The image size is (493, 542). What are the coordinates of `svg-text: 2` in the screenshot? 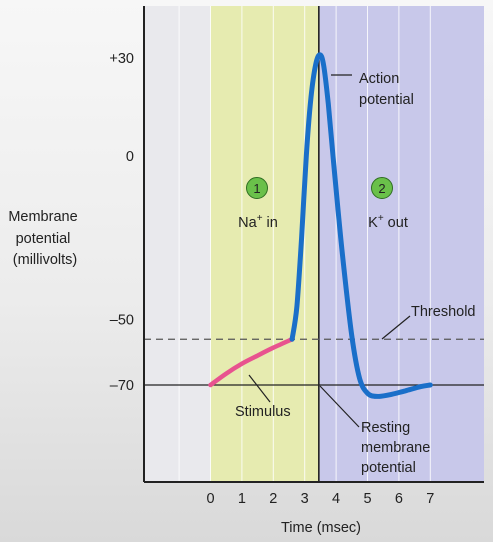 It's located at (381, 188).